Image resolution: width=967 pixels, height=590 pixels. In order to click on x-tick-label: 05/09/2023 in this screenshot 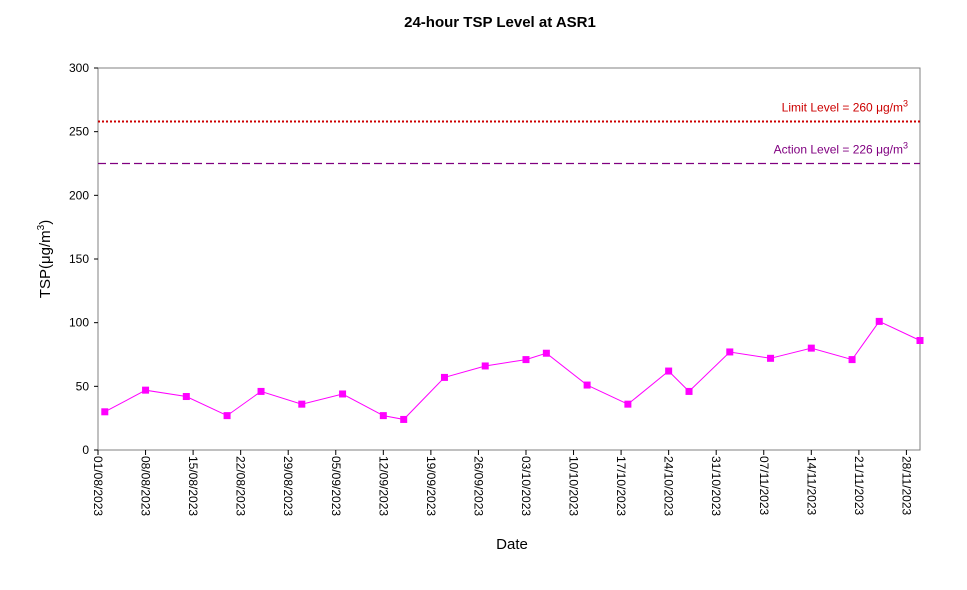, I will do `click(336, 486)`.